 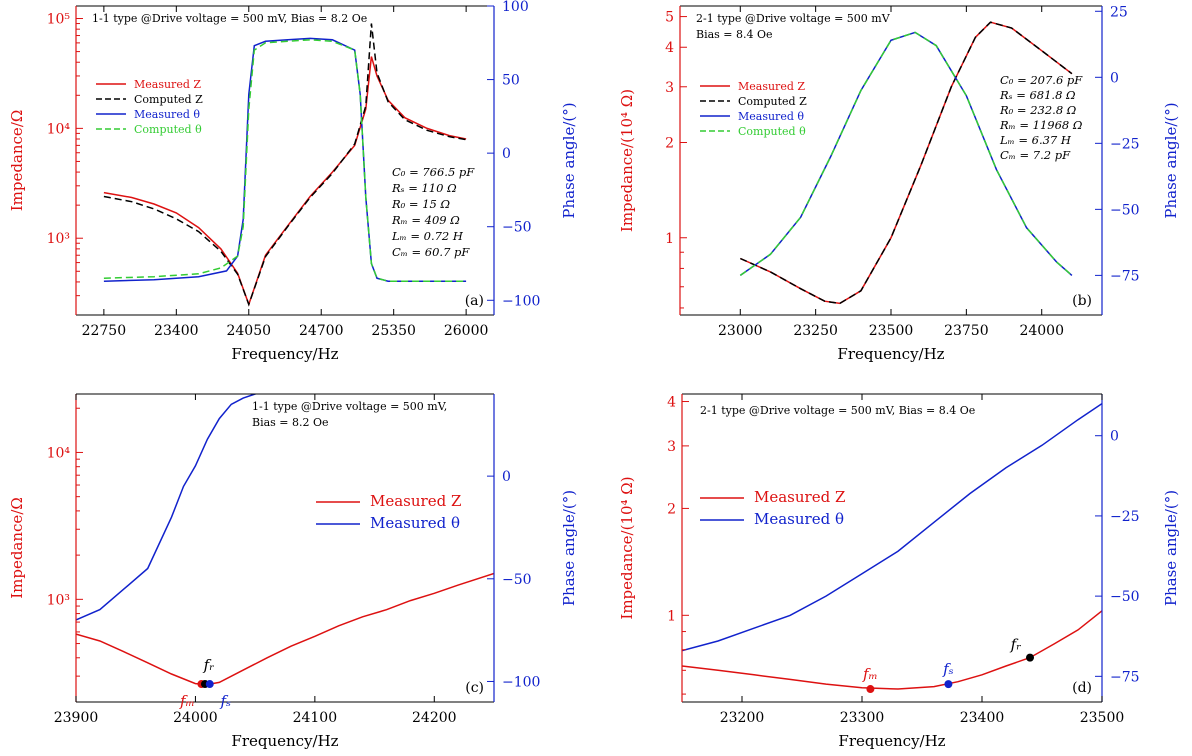 What do you see at coordinates (1119, 12) in the screenshot?
I see `y2-tick-label: 25` at bounding box center [1119, 12].